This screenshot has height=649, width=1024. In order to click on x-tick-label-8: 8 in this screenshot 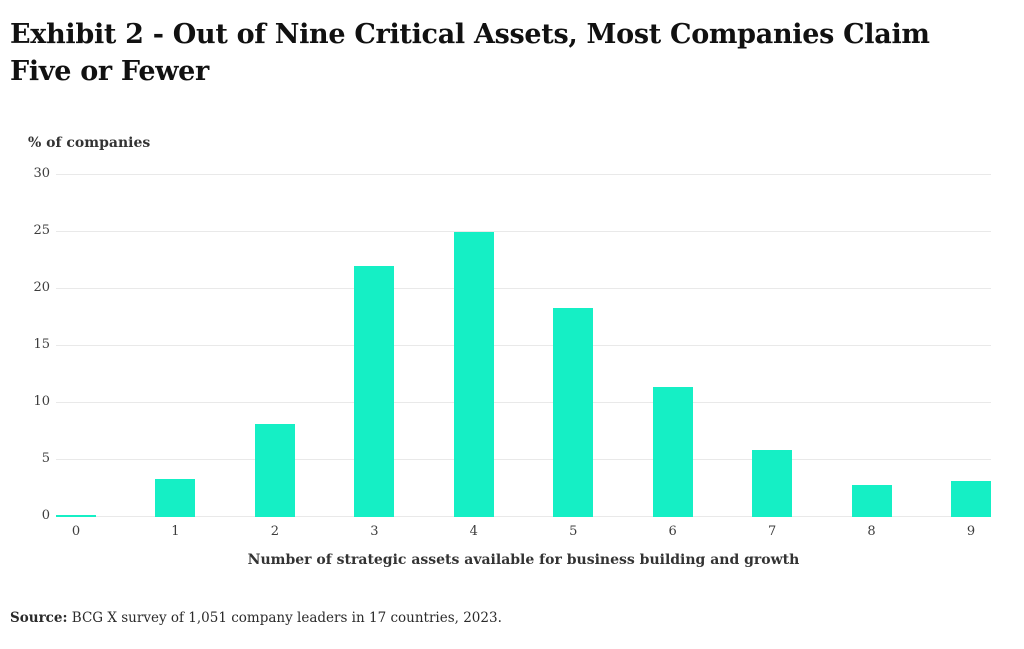, I will do `click(871, 531)`.